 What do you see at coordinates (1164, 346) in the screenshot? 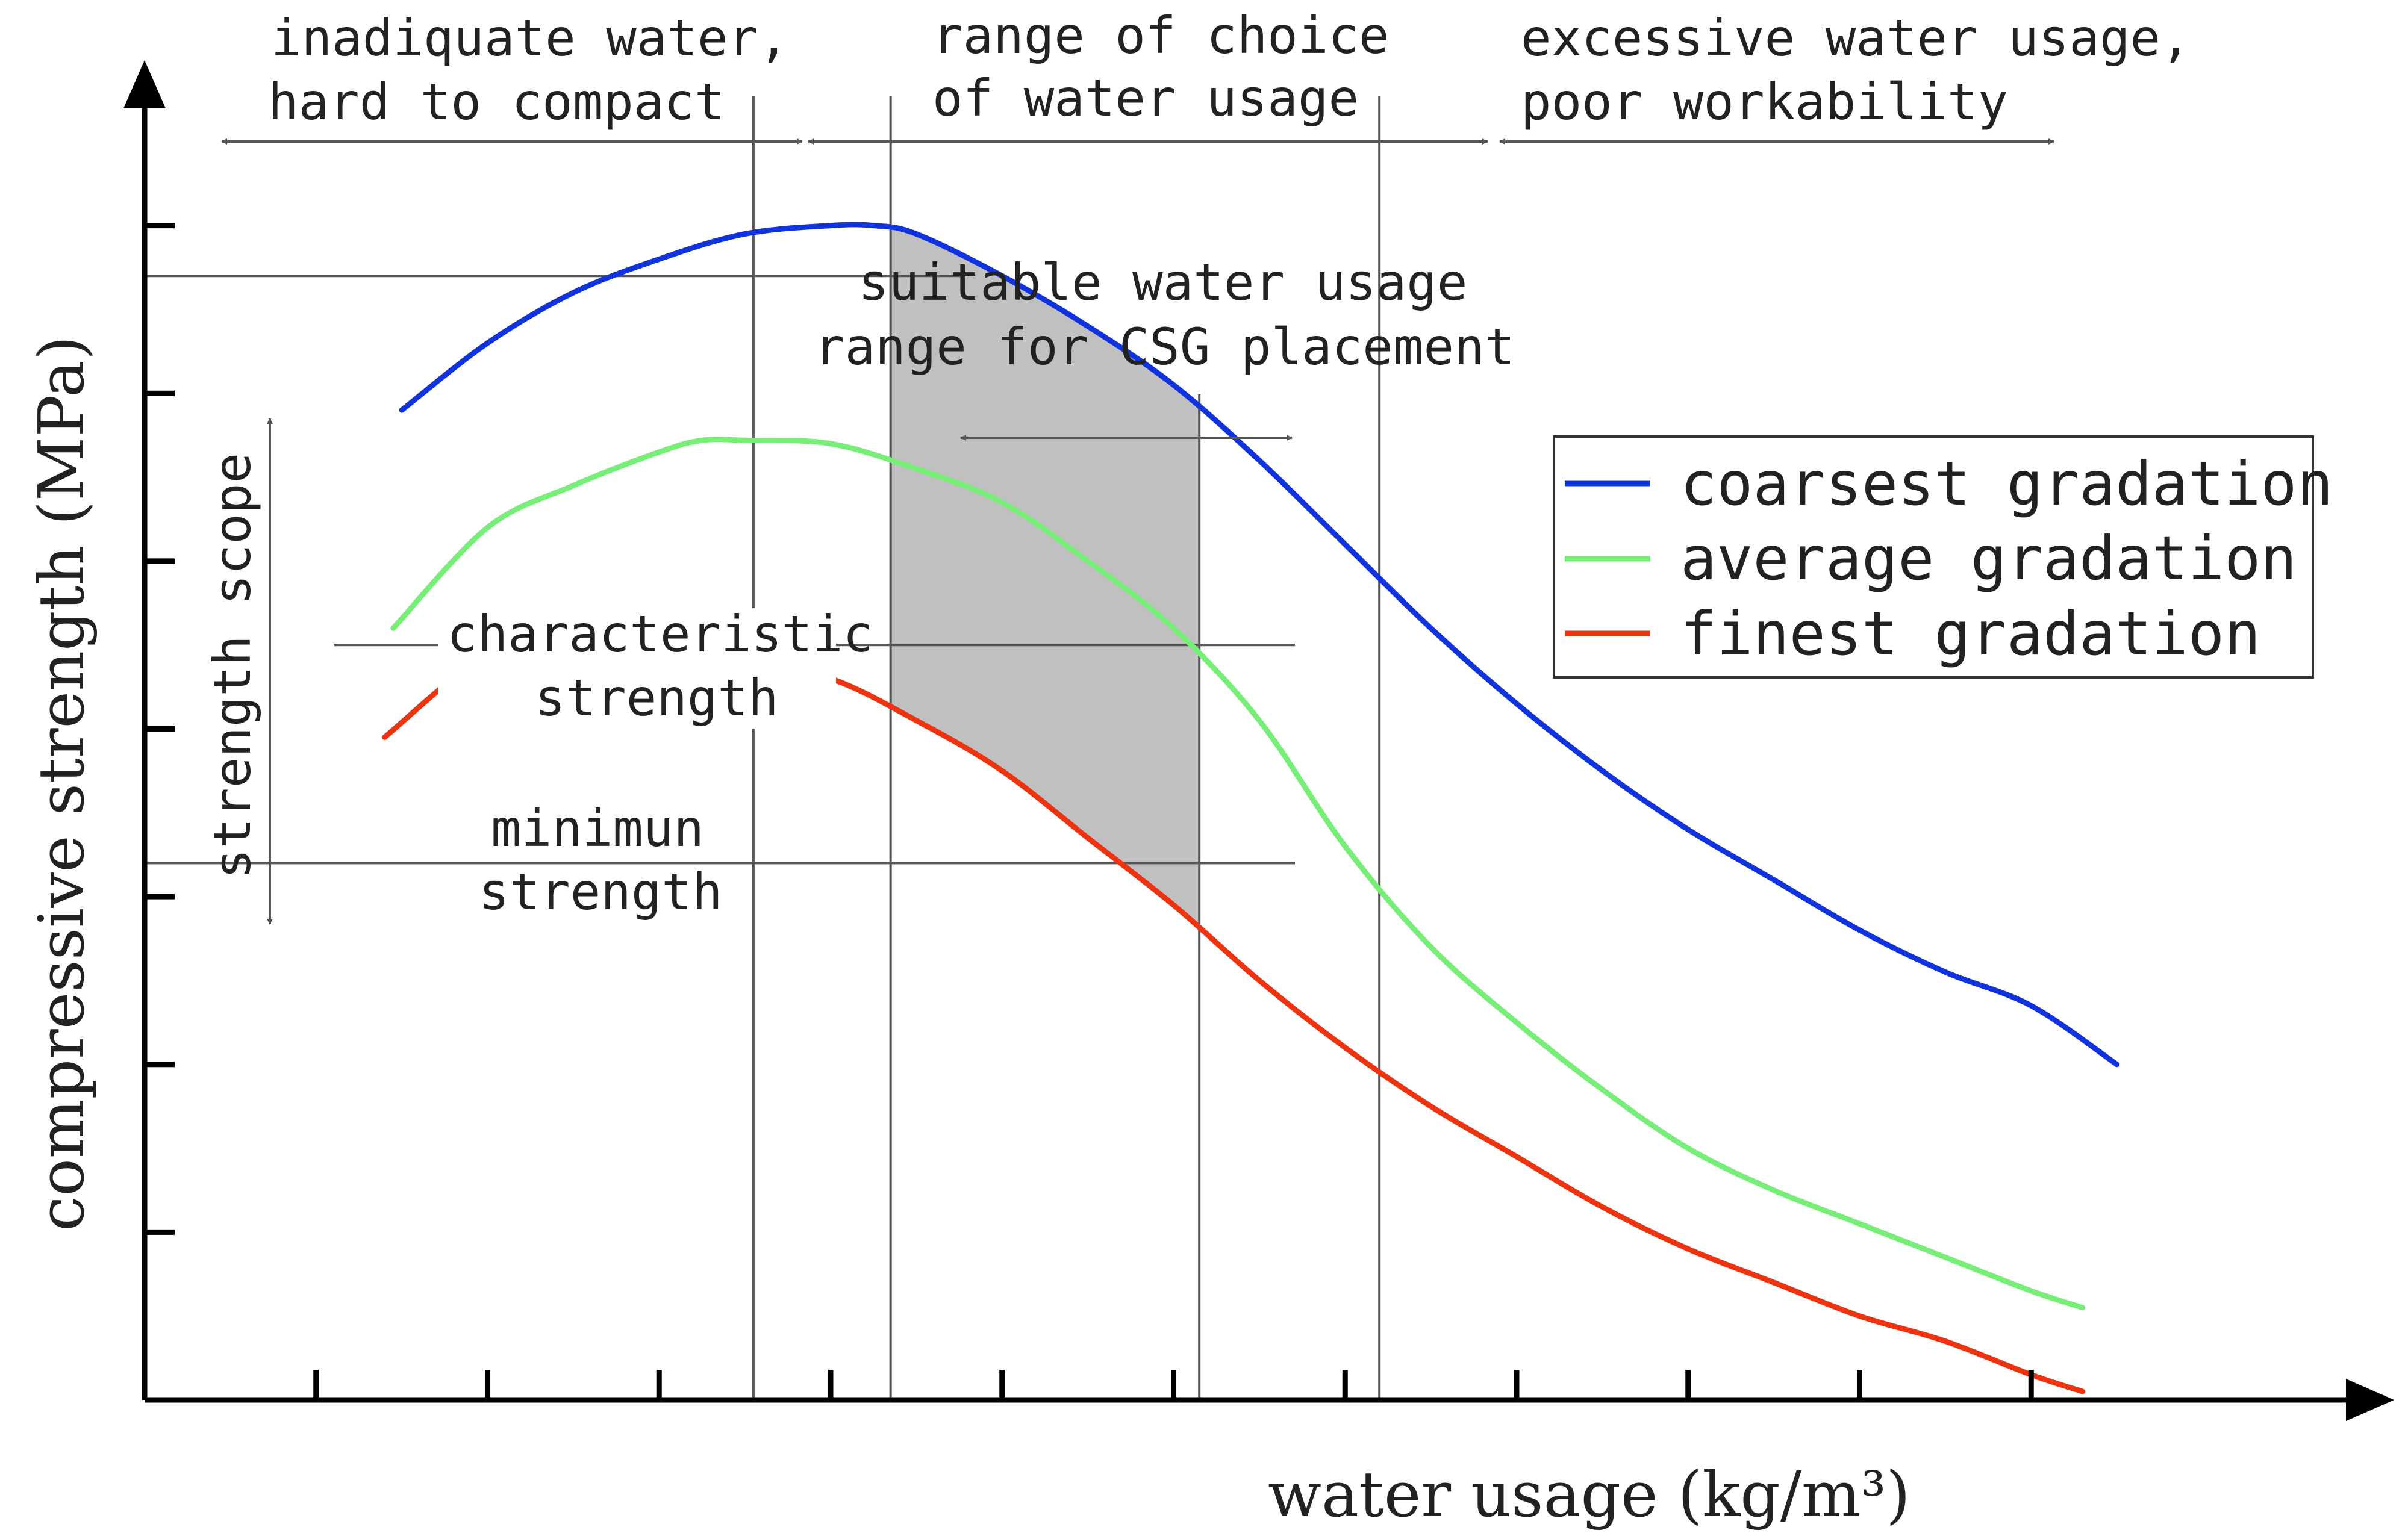
I see `label-suitable-line2: range for CSG placement` at bounding box center [1164, 346].